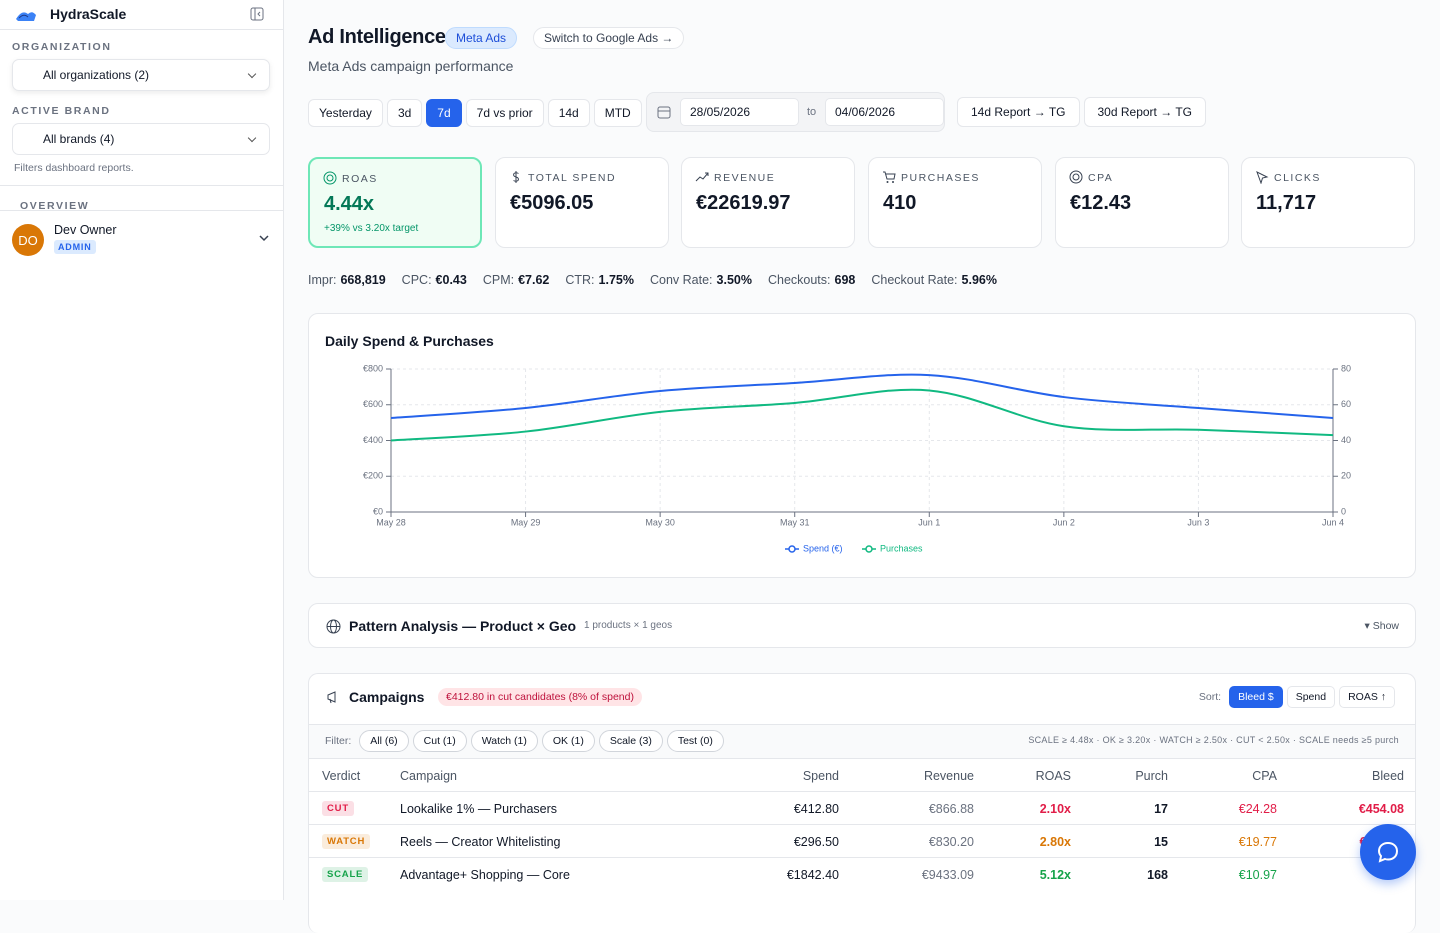 This screenshot has height=933, width=1440. Describe the element at coordinates (951, 841) in the screenshot. I see `cell: €830.20` at that location.